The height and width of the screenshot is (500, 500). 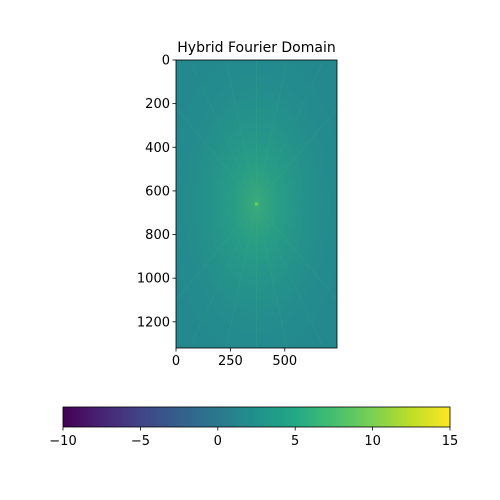 What do you see at coordinates (284, 361) in the screenshot?
I see `x-tick-label: 500` at bounding box center [284, 361].